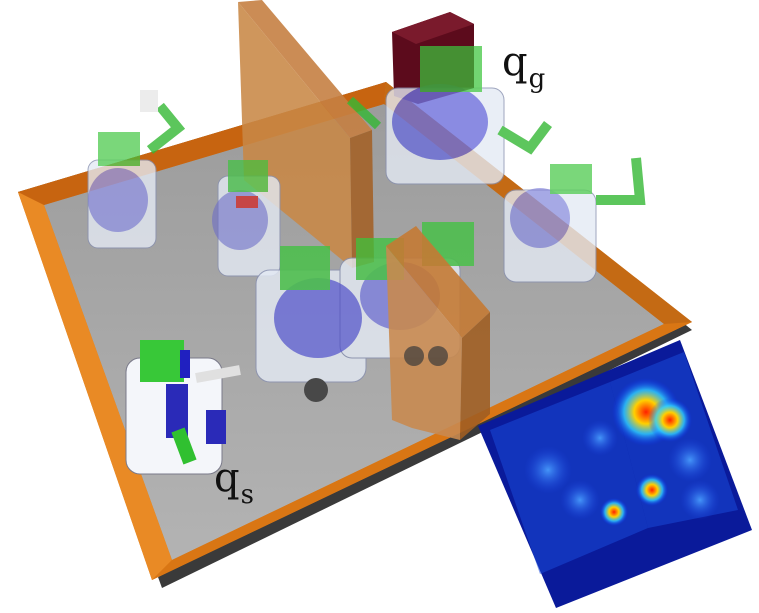 This screenshot has height=613, width=759. What do you see at coordinates (574, 220) in the screenshot?
I see `robot-ghost-right` at bounding box center [574, 220].